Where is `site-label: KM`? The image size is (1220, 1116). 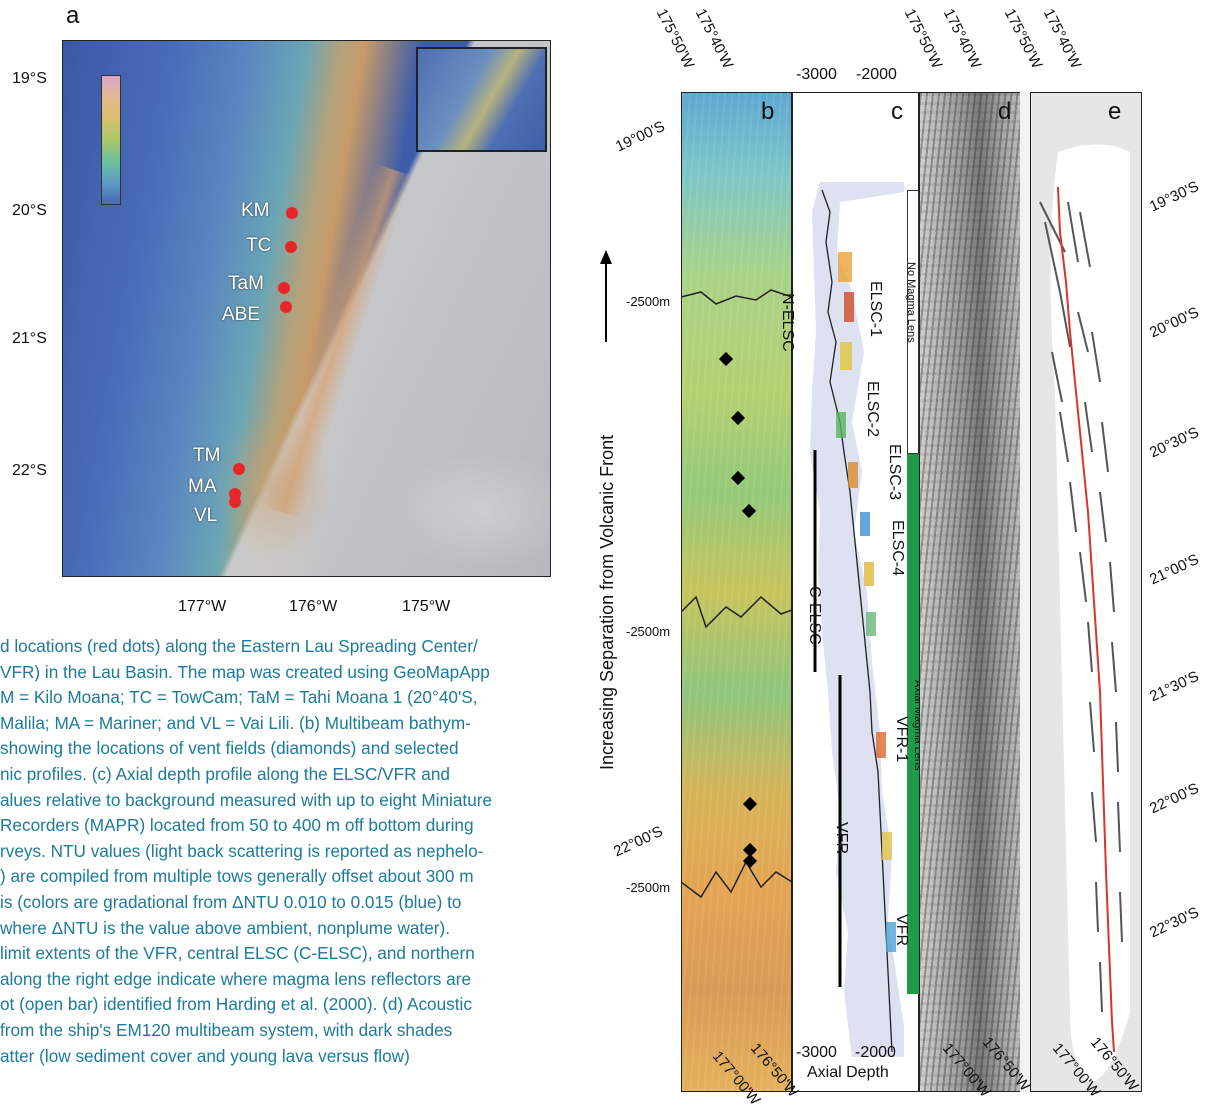
site-label: KM is located at coordinates (255, 210).